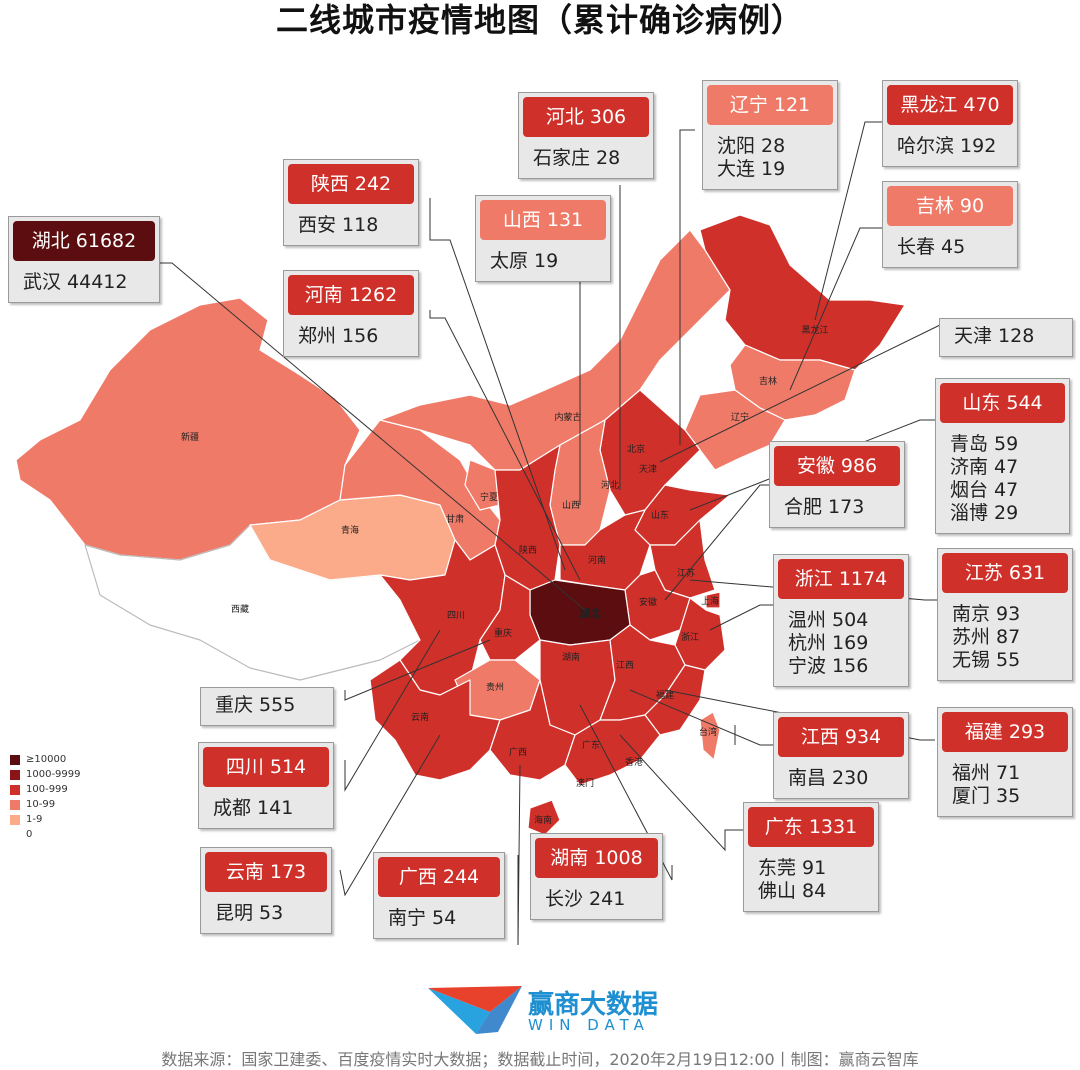 Image resolution: width=1080 pixels, height=1070 pixels. I want to click on leader-henan, so click(505, 445).